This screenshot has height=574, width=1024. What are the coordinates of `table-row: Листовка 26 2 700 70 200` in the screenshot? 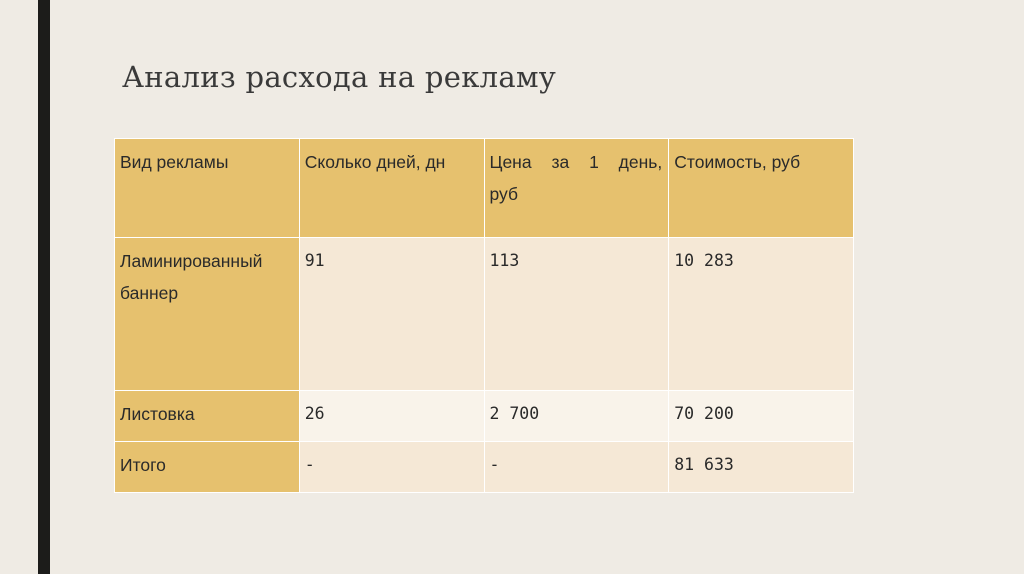 It's located at (484, 416).